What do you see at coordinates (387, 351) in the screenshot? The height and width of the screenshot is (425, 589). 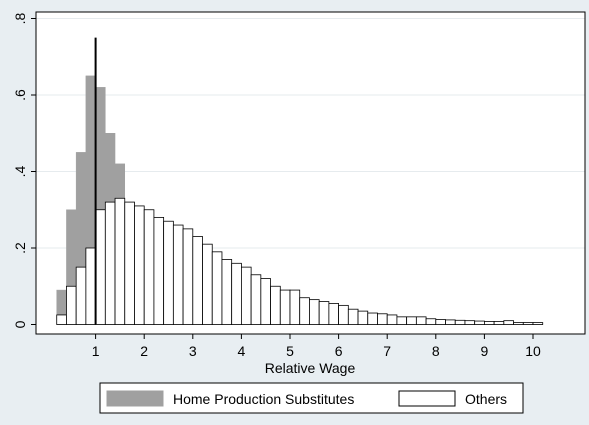 I see `x-tick-label-6: 7` at bounding box center [387, 351].